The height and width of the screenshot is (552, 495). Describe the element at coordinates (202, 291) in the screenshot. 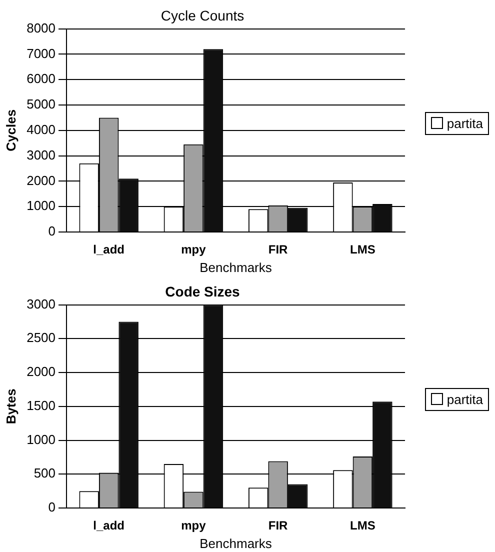

I see `chart-title: Code Sizes` at that location.